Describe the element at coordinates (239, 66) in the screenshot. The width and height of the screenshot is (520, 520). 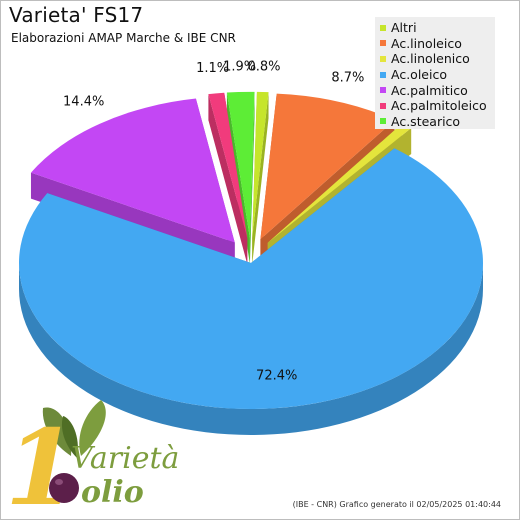
I see `slice-value-label: 1.9%` at that location.